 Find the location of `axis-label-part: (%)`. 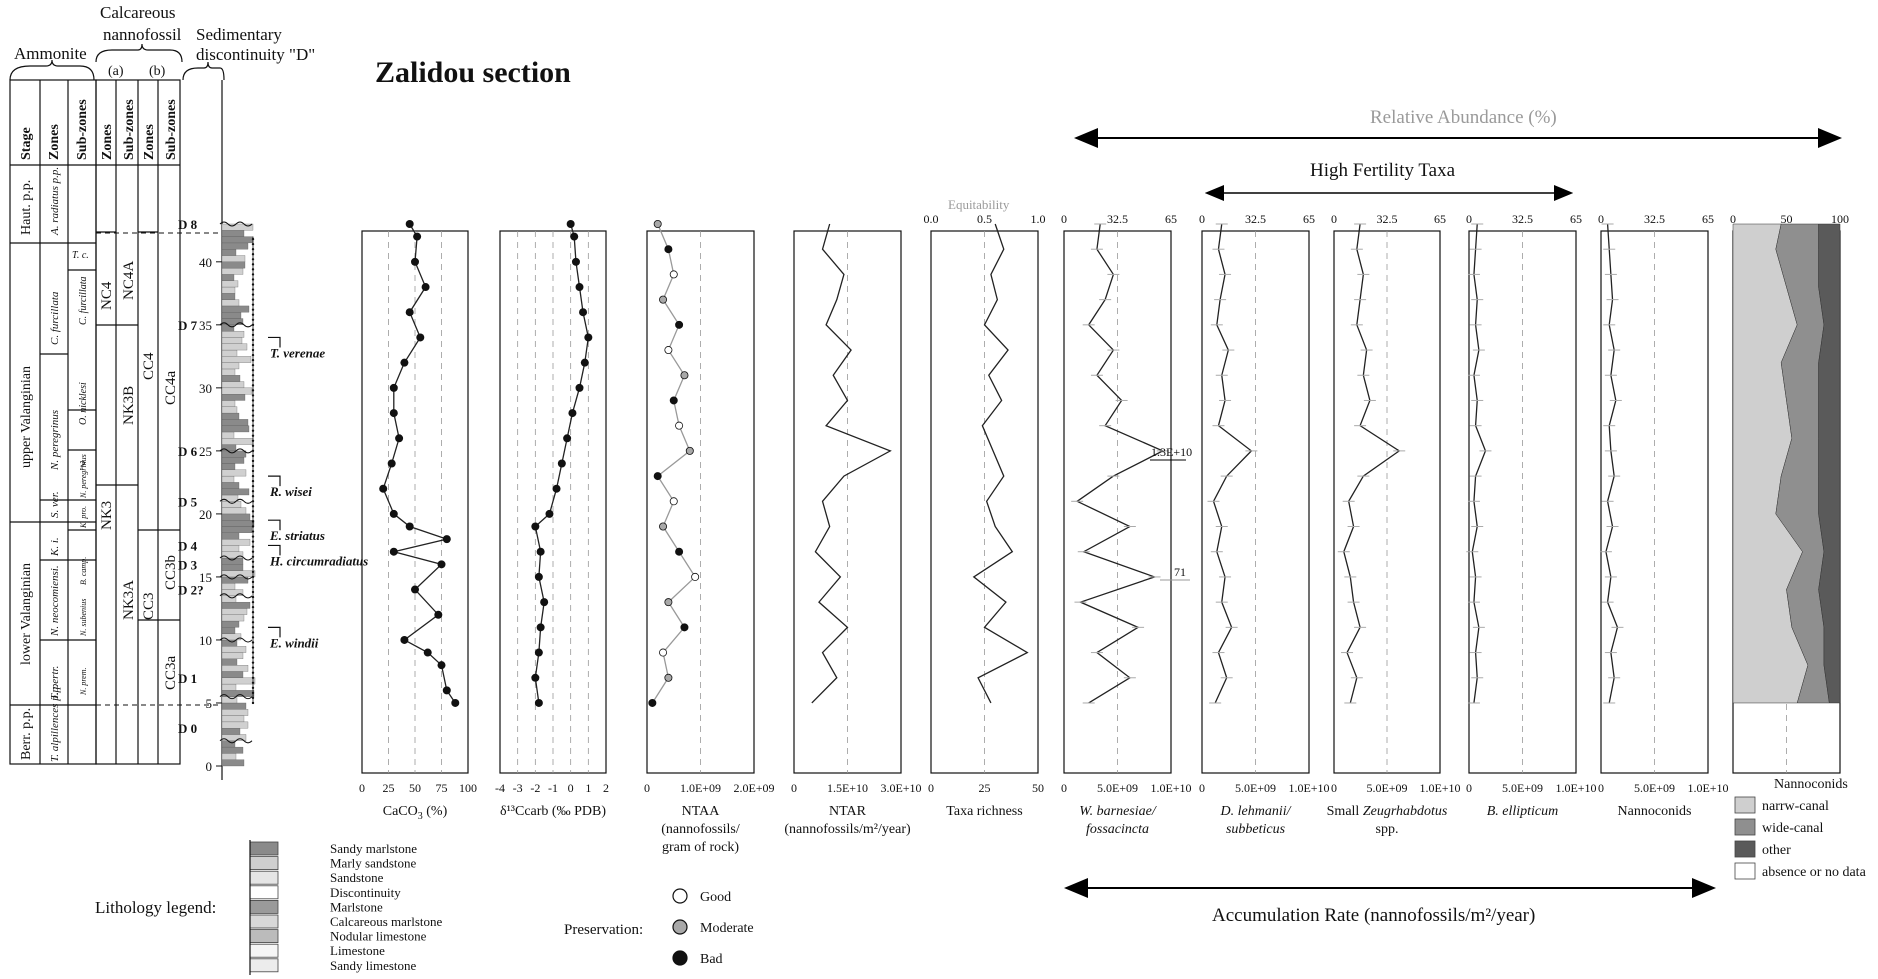

axis-label-part: (%) is located at coordinates (435, 811).